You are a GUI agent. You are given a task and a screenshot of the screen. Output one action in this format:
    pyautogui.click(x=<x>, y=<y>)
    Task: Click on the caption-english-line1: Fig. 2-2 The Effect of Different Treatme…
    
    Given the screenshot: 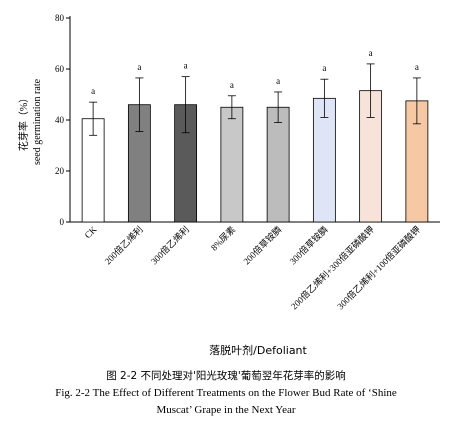 What is the action you would take?
    pyautogui.click(x=226, y=393)
    